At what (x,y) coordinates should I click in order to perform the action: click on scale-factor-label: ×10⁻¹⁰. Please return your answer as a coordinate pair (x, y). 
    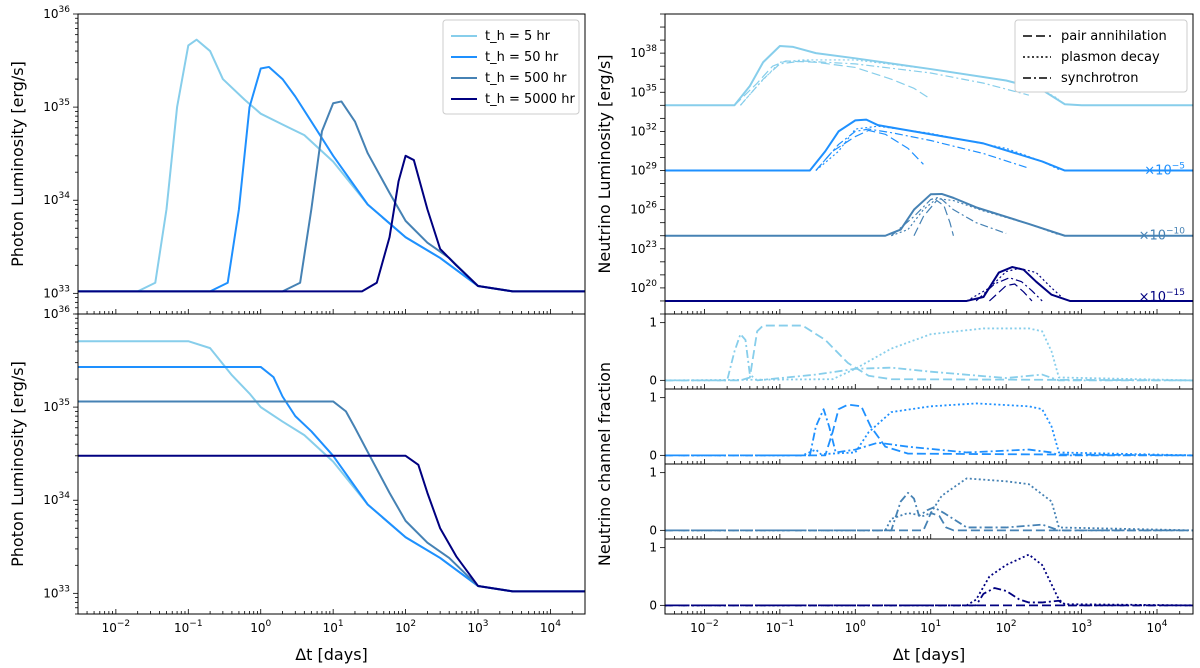
    Looking at the image, I should click on (1162, 235).